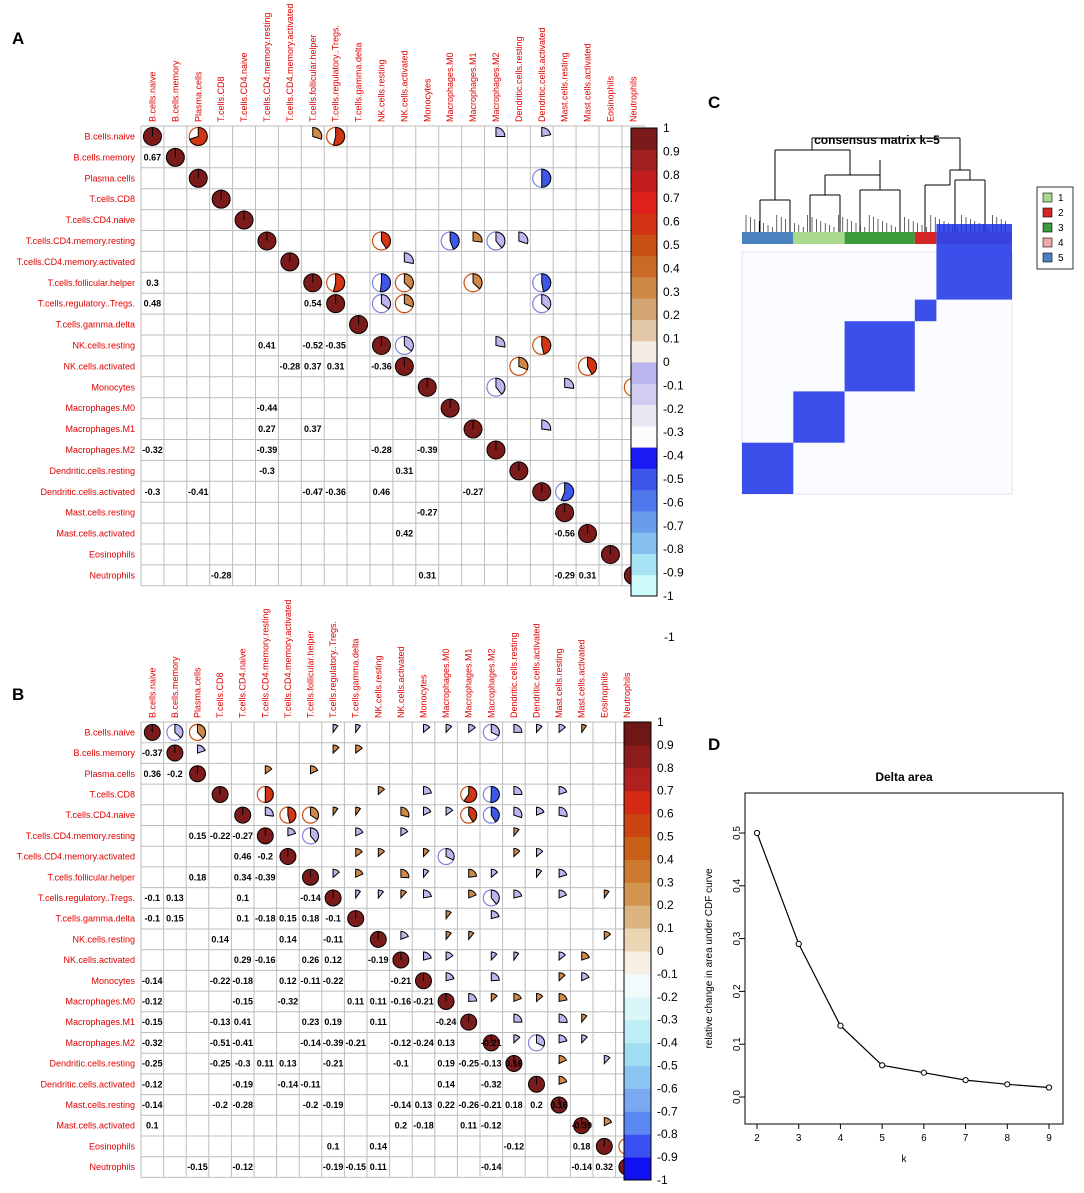  What do you see at coordinates (103, 345) in the screenshot?
I see `row-label: NK.cells.resting` at bounding box center [103, 345].